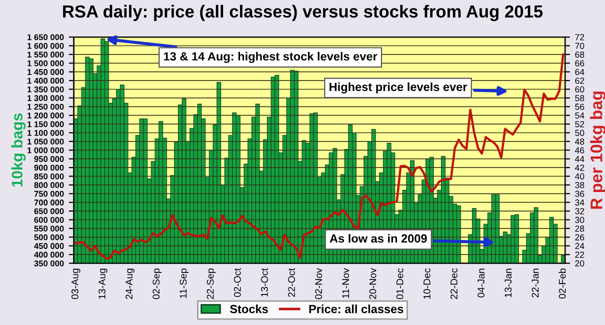 This screenshot has width=605, height=325. Describe the element at coordinates (579, 211) in the screenshot. I see `y2-tick-label: 32` at that location.